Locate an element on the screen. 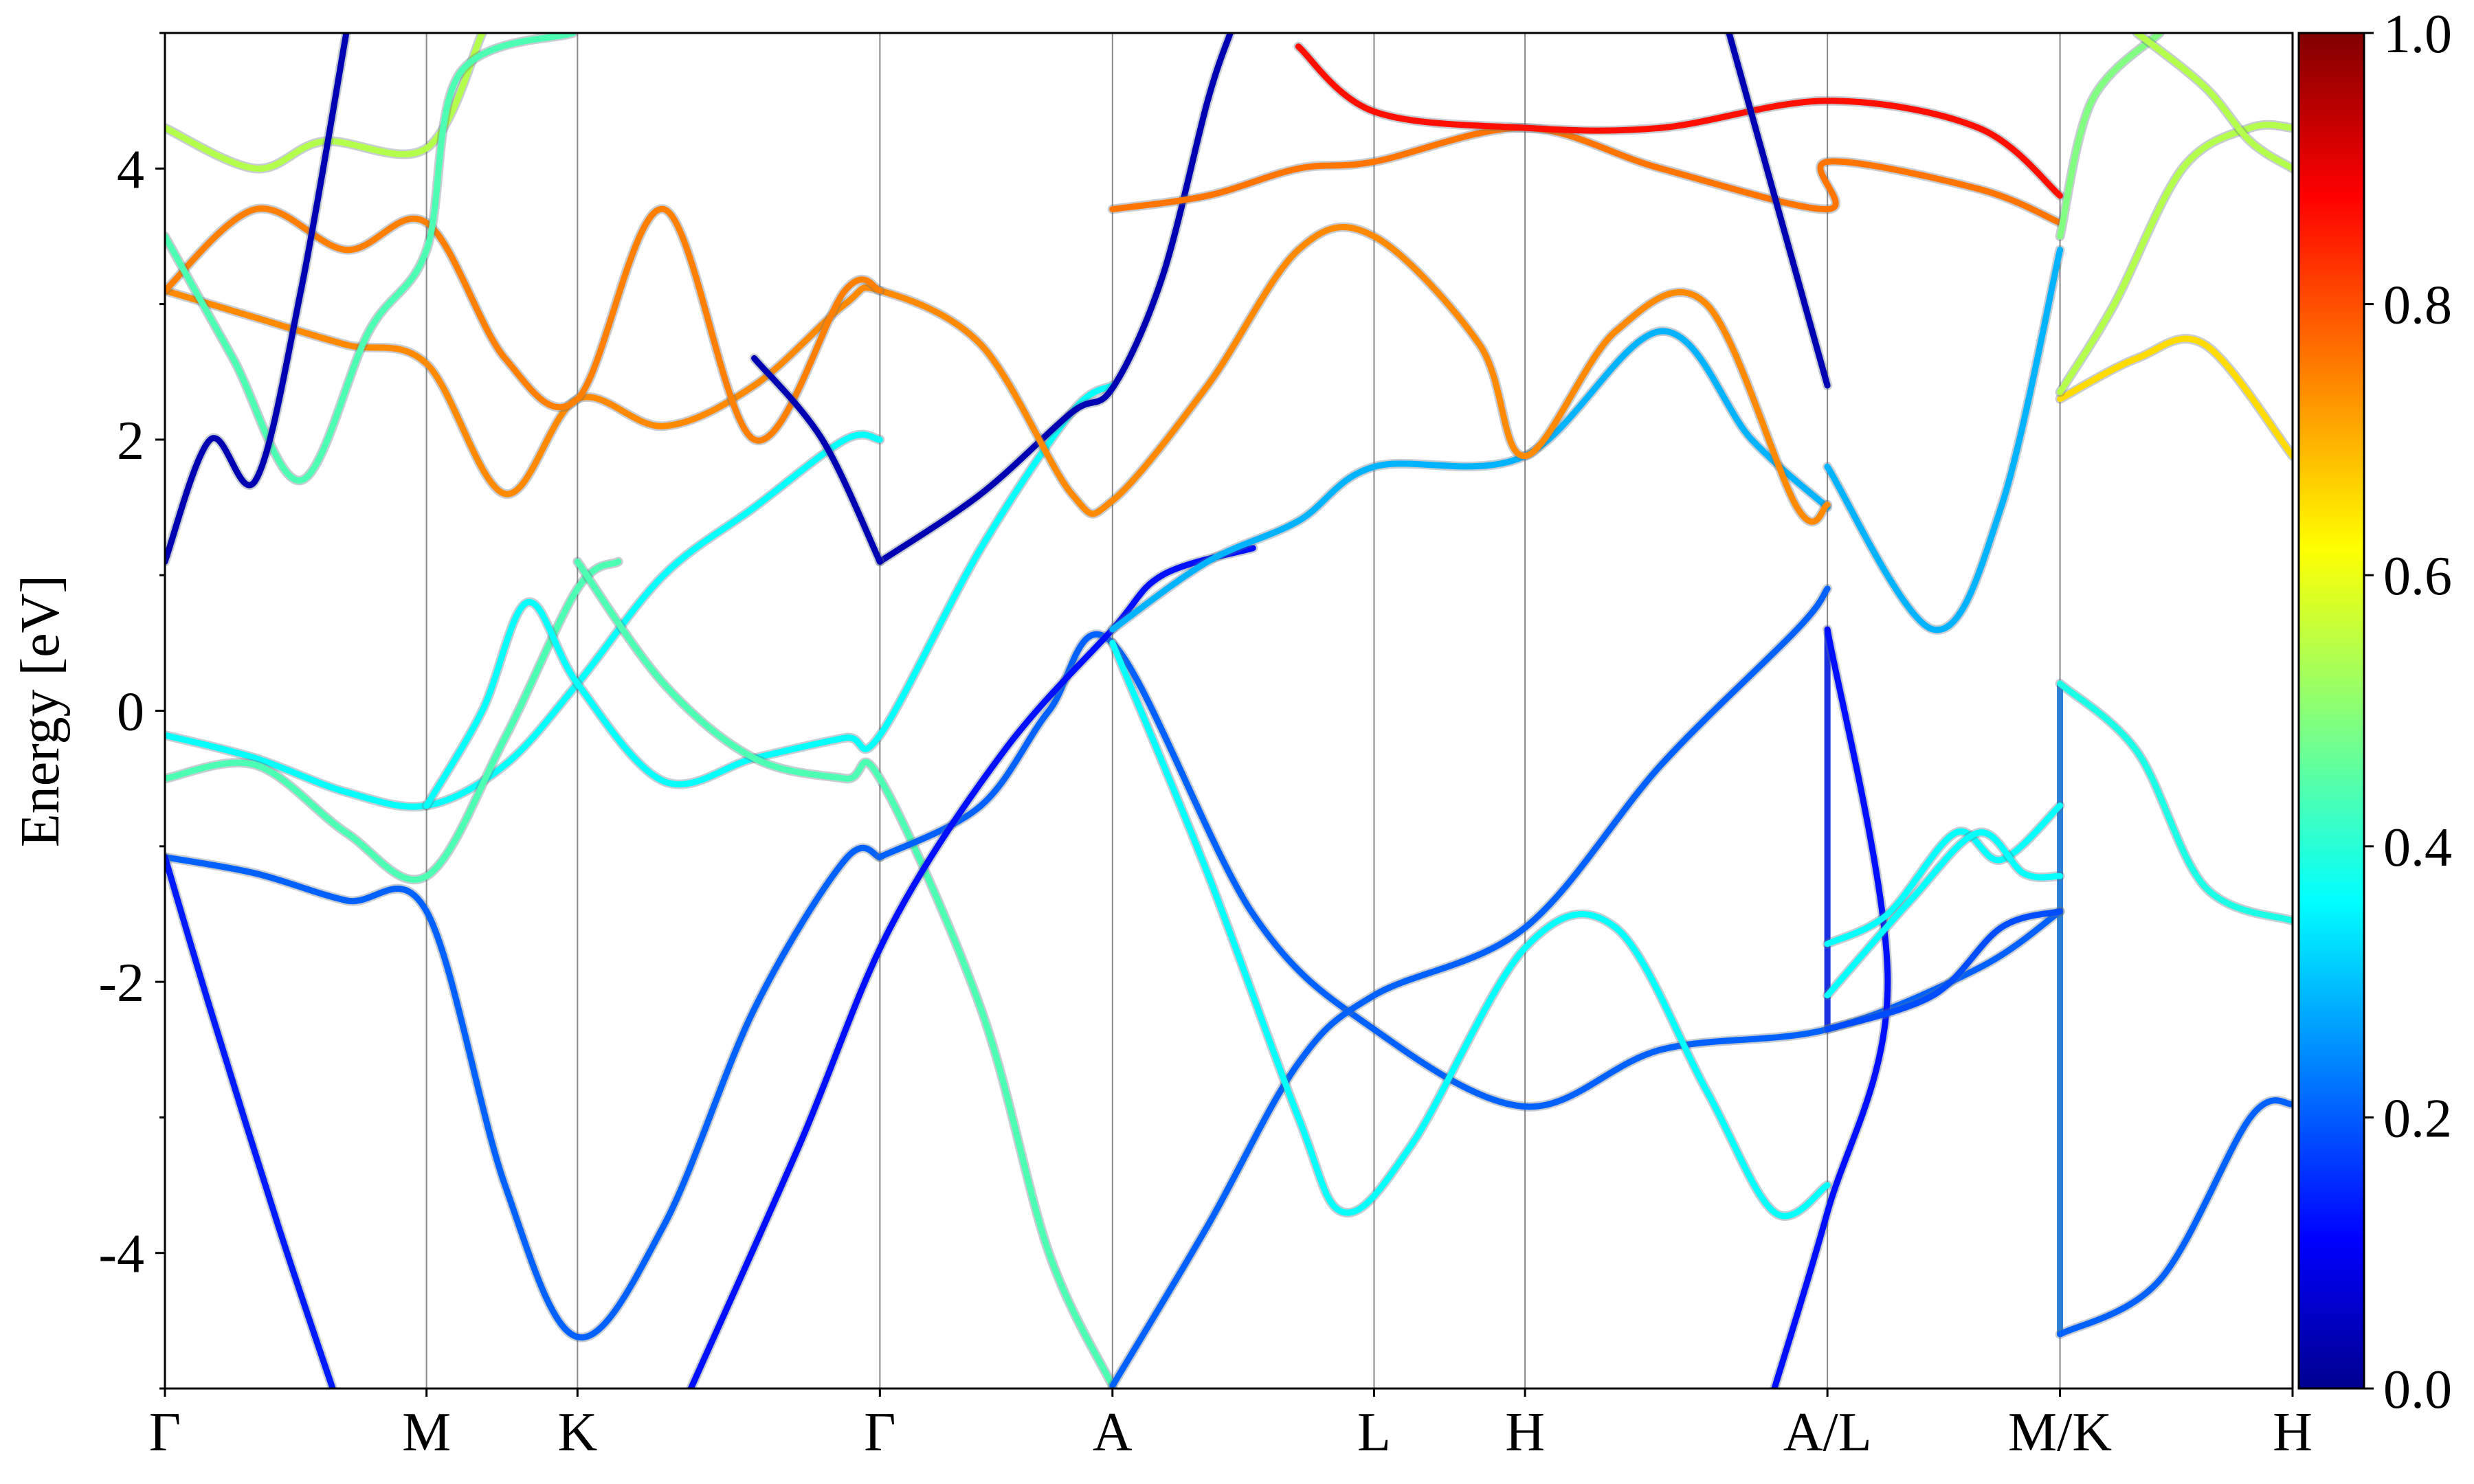 This screenshot has width=2474, height=1484. x-tick-label: A/L is located at coordinates (1827, 1432).